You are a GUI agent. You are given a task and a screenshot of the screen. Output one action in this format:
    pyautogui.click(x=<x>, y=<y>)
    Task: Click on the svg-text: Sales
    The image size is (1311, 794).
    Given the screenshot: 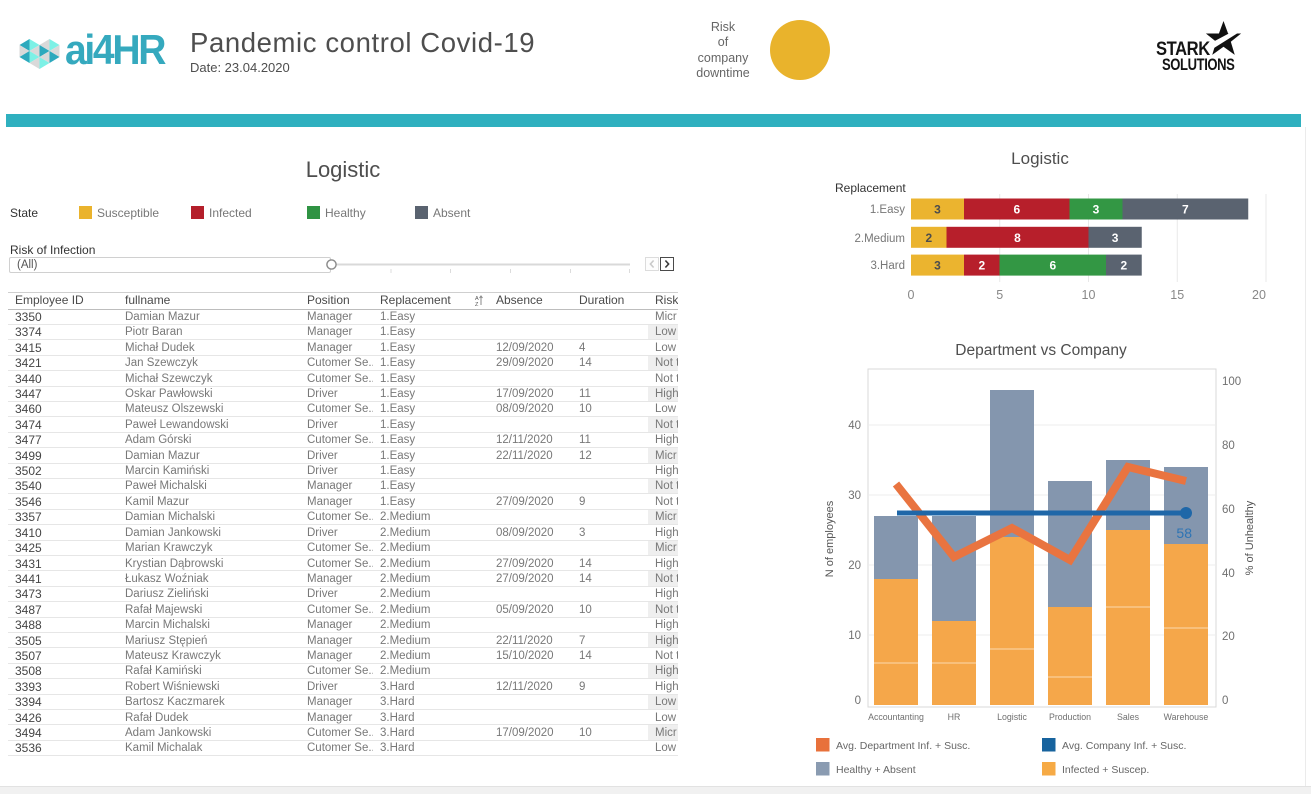 What is the action you would take?
    pyautogui.click(x=1128, y=717)
    